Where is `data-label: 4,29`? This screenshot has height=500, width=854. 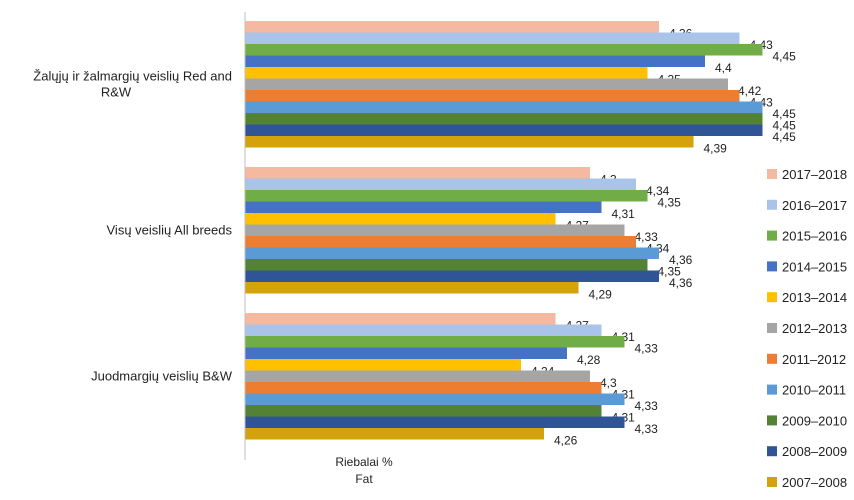 data-label: 4,29 is located at coordinates (601, 295).